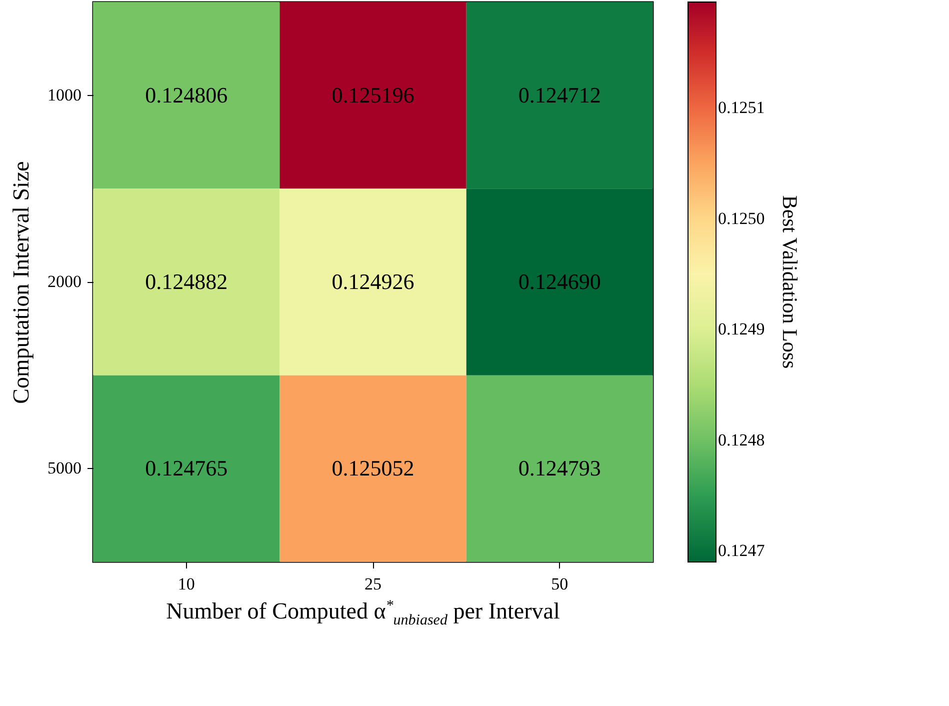 This screenshot has width=949, height=706. I want to click on data-label: 0.124882, so click(186, 281).